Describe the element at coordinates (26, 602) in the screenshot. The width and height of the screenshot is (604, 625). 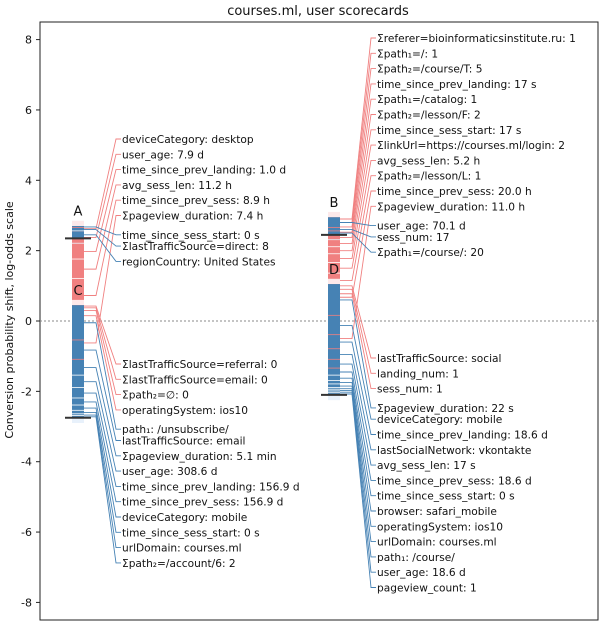
I see `y-tick-label: -8` at that location.